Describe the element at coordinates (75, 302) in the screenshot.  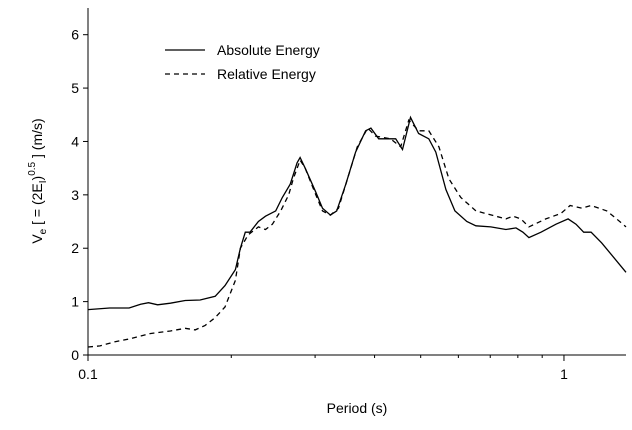
I see `y-tick-label: 1` at that location.